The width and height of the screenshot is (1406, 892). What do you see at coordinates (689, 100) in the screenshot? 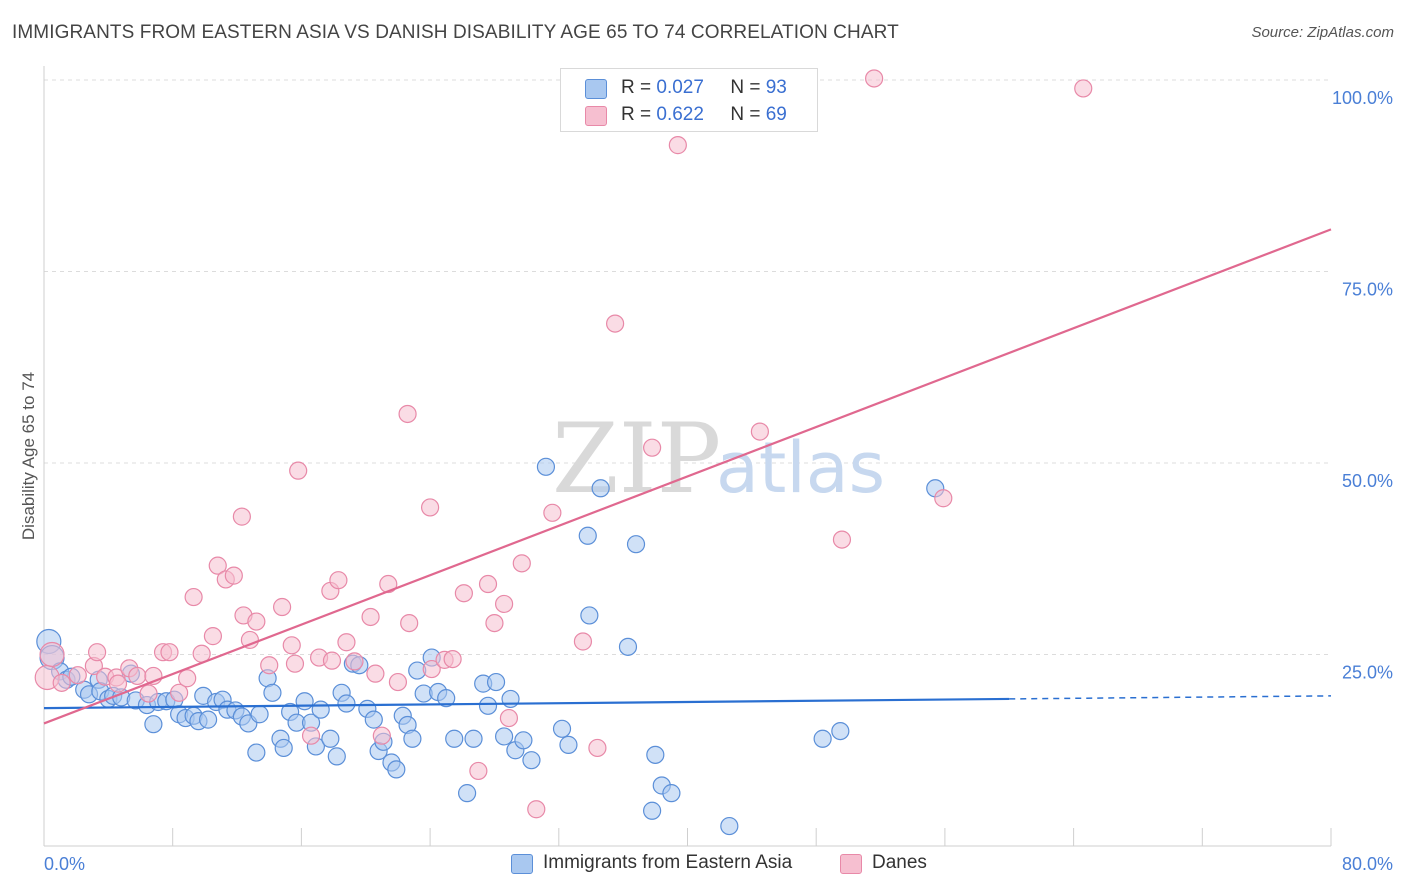
I see `correlation-legend: R = 0.027 N = 93 R = 0.622 N = 69` at bounding box center [689, 100].